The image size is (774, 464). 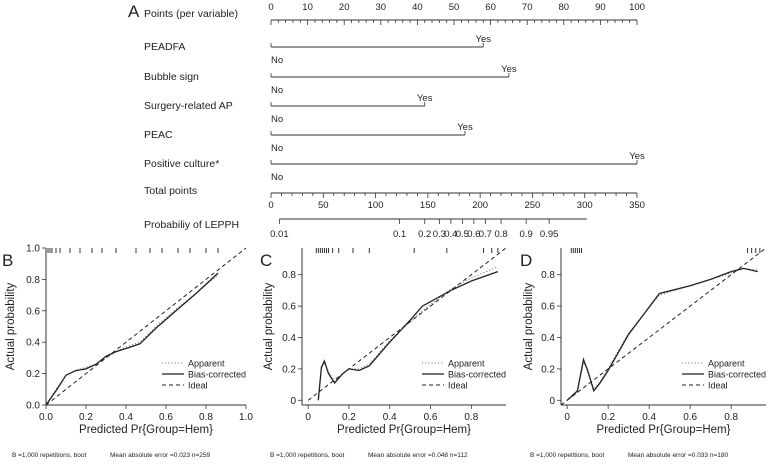 I want to click on variable-label-1: Bubble sign, so click(x=171, y=77).